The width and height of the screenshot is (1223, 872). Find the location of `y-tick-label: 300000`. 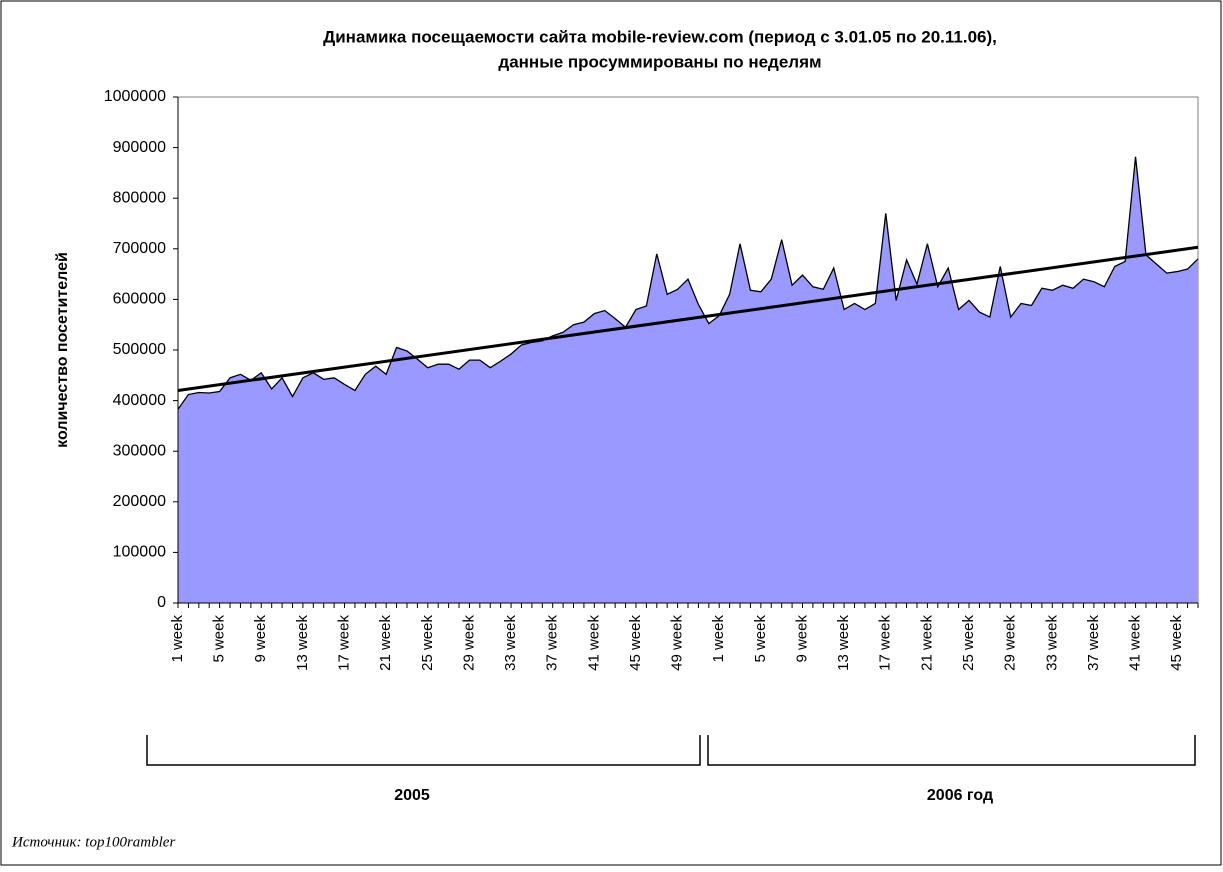

y-tick-label: 300000 is located at coordinates (139, 450).